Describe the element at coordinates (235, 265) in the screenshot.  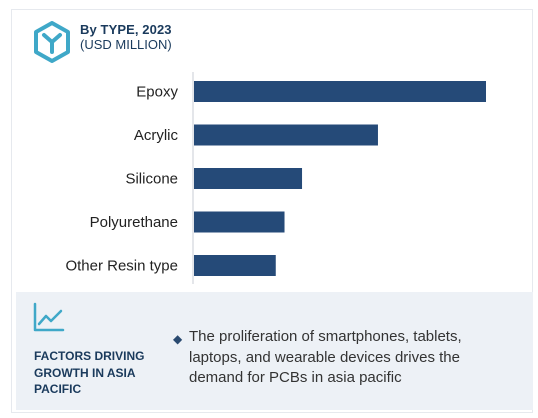
I see `bar-other-resin-type` at that location.